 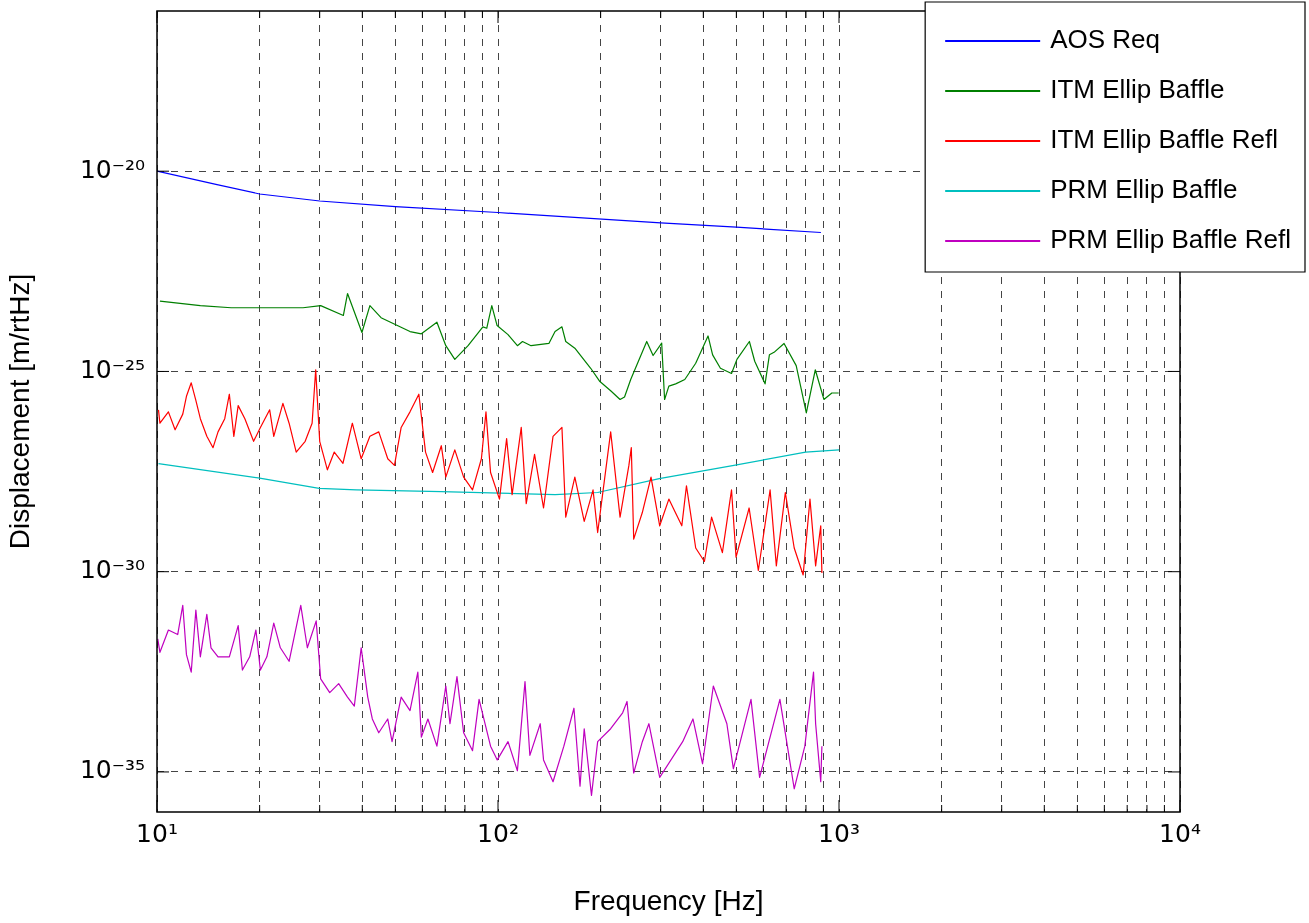 I want to click on y-tick-label: 10⁻²⁵, so click(x=112, y=369).